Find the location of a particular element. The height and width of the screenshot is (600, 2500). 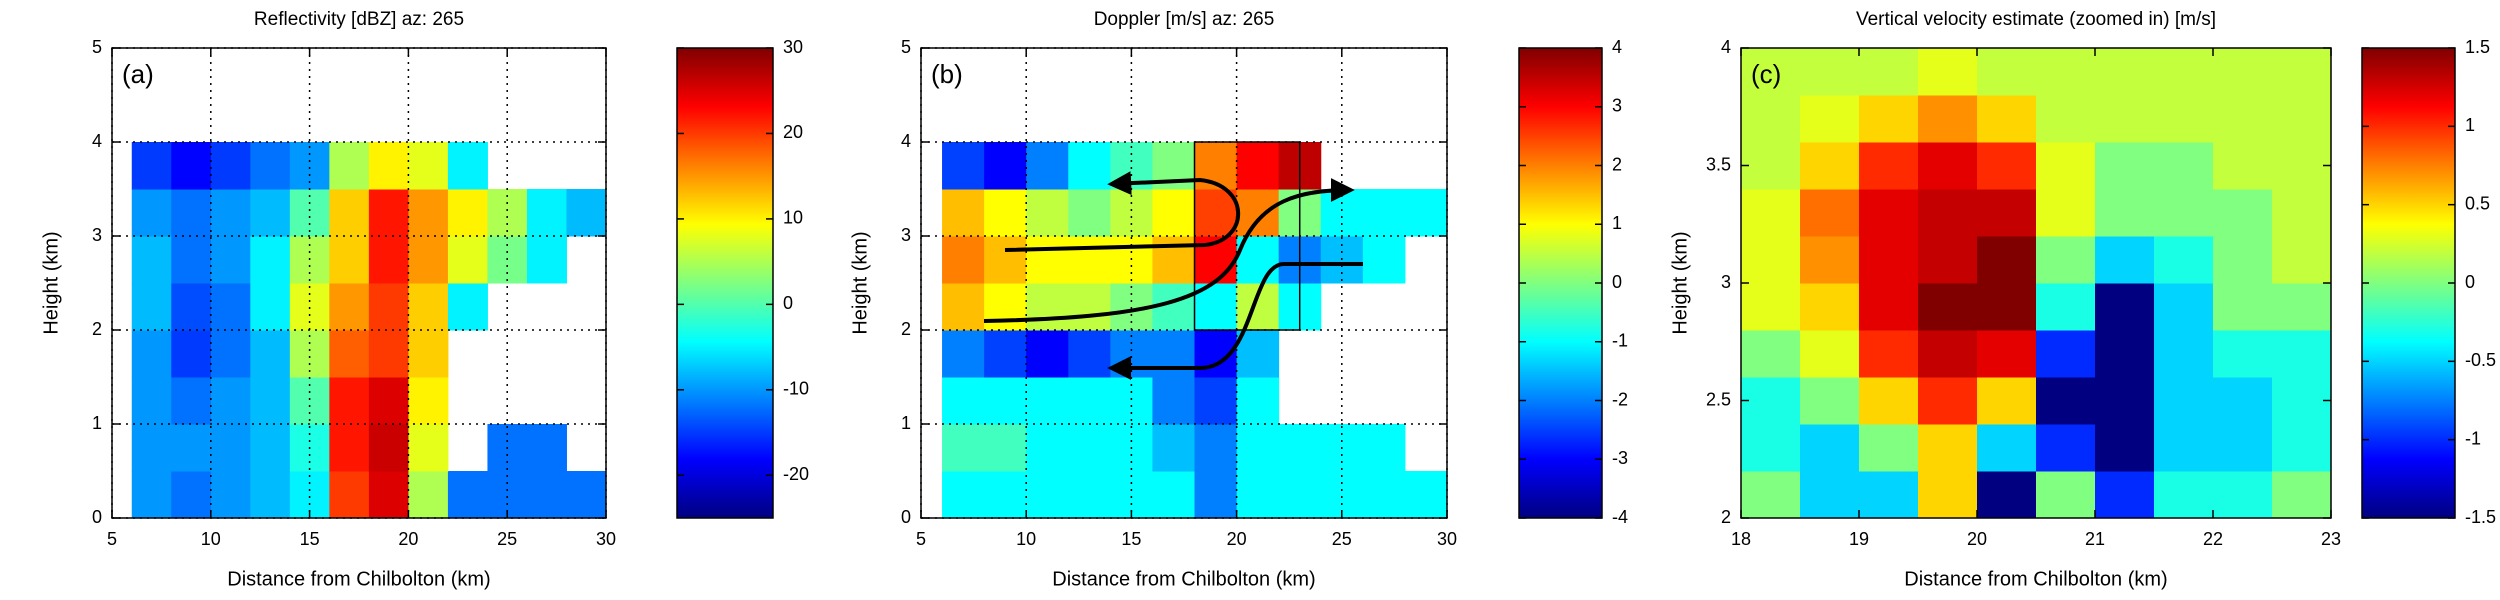

x-axis-label: Distance from Chilbolton (km) is located at coordinates (2035, 579).